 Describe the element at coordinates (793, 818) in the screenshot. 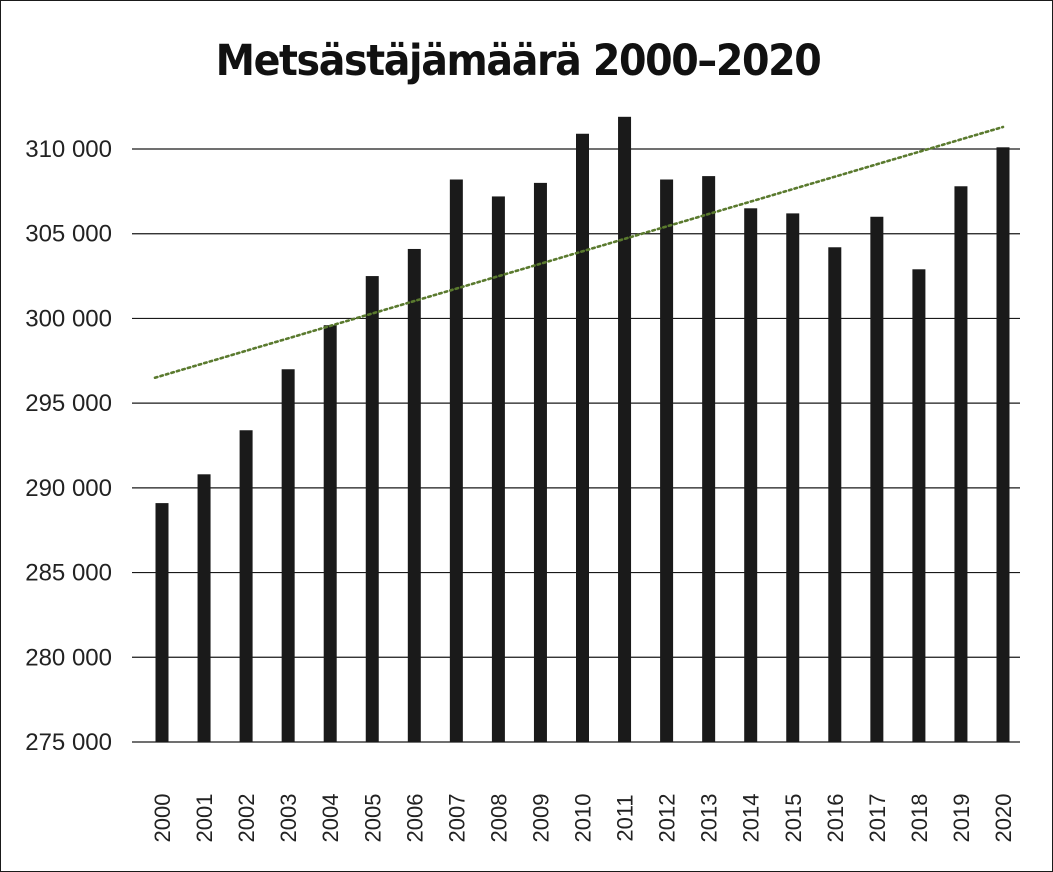

I see `x-tick-label: 2015` at that location.